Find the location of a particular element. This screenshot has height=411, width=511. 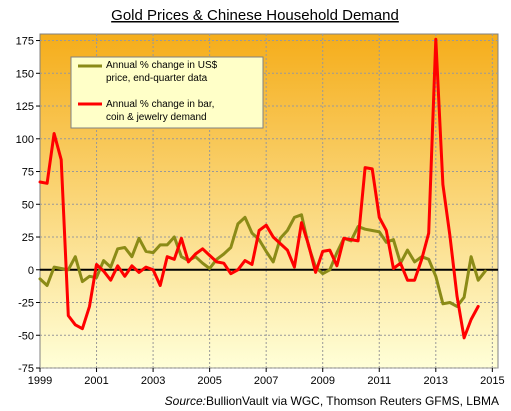

y-tick-label: 25 is located at coordinates (28, 238).